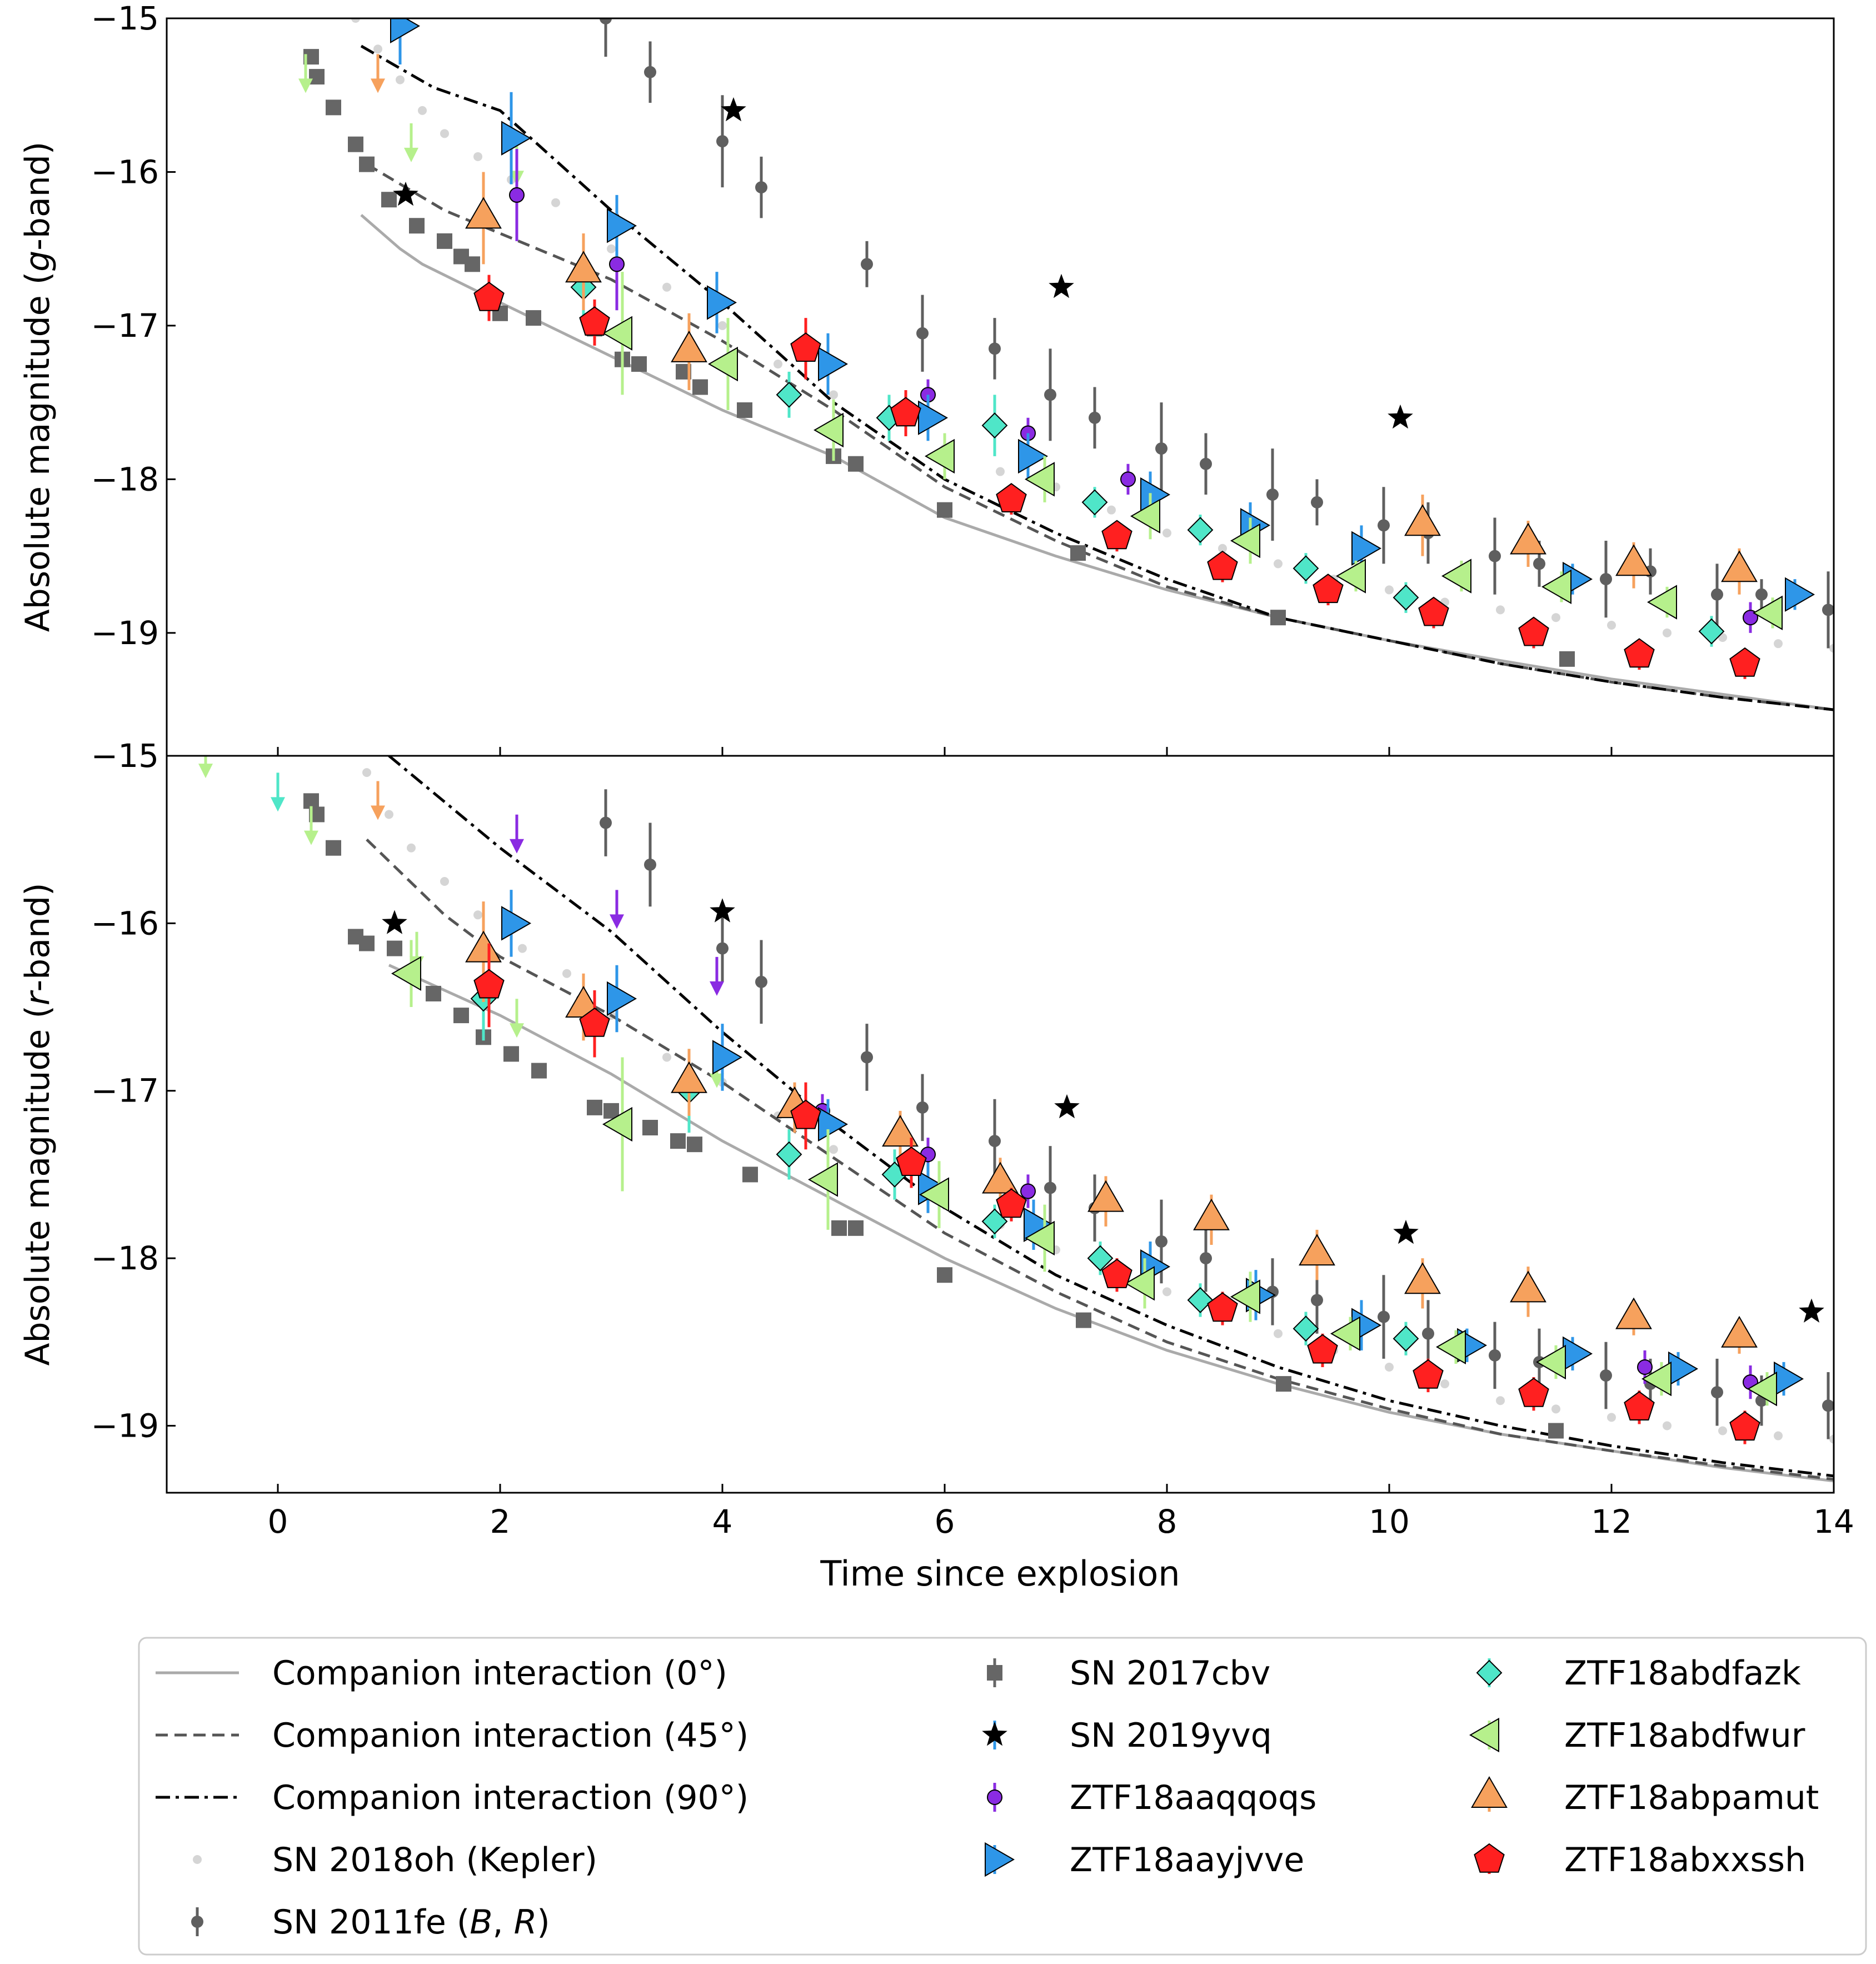 The width and height of the screenshot is (1876, 1964). Describe the element at coordinates (1144, 1860) in the screenshot. I see `legend-entry-ztf18aayjvve: ZTF18aayjvve` at that location.